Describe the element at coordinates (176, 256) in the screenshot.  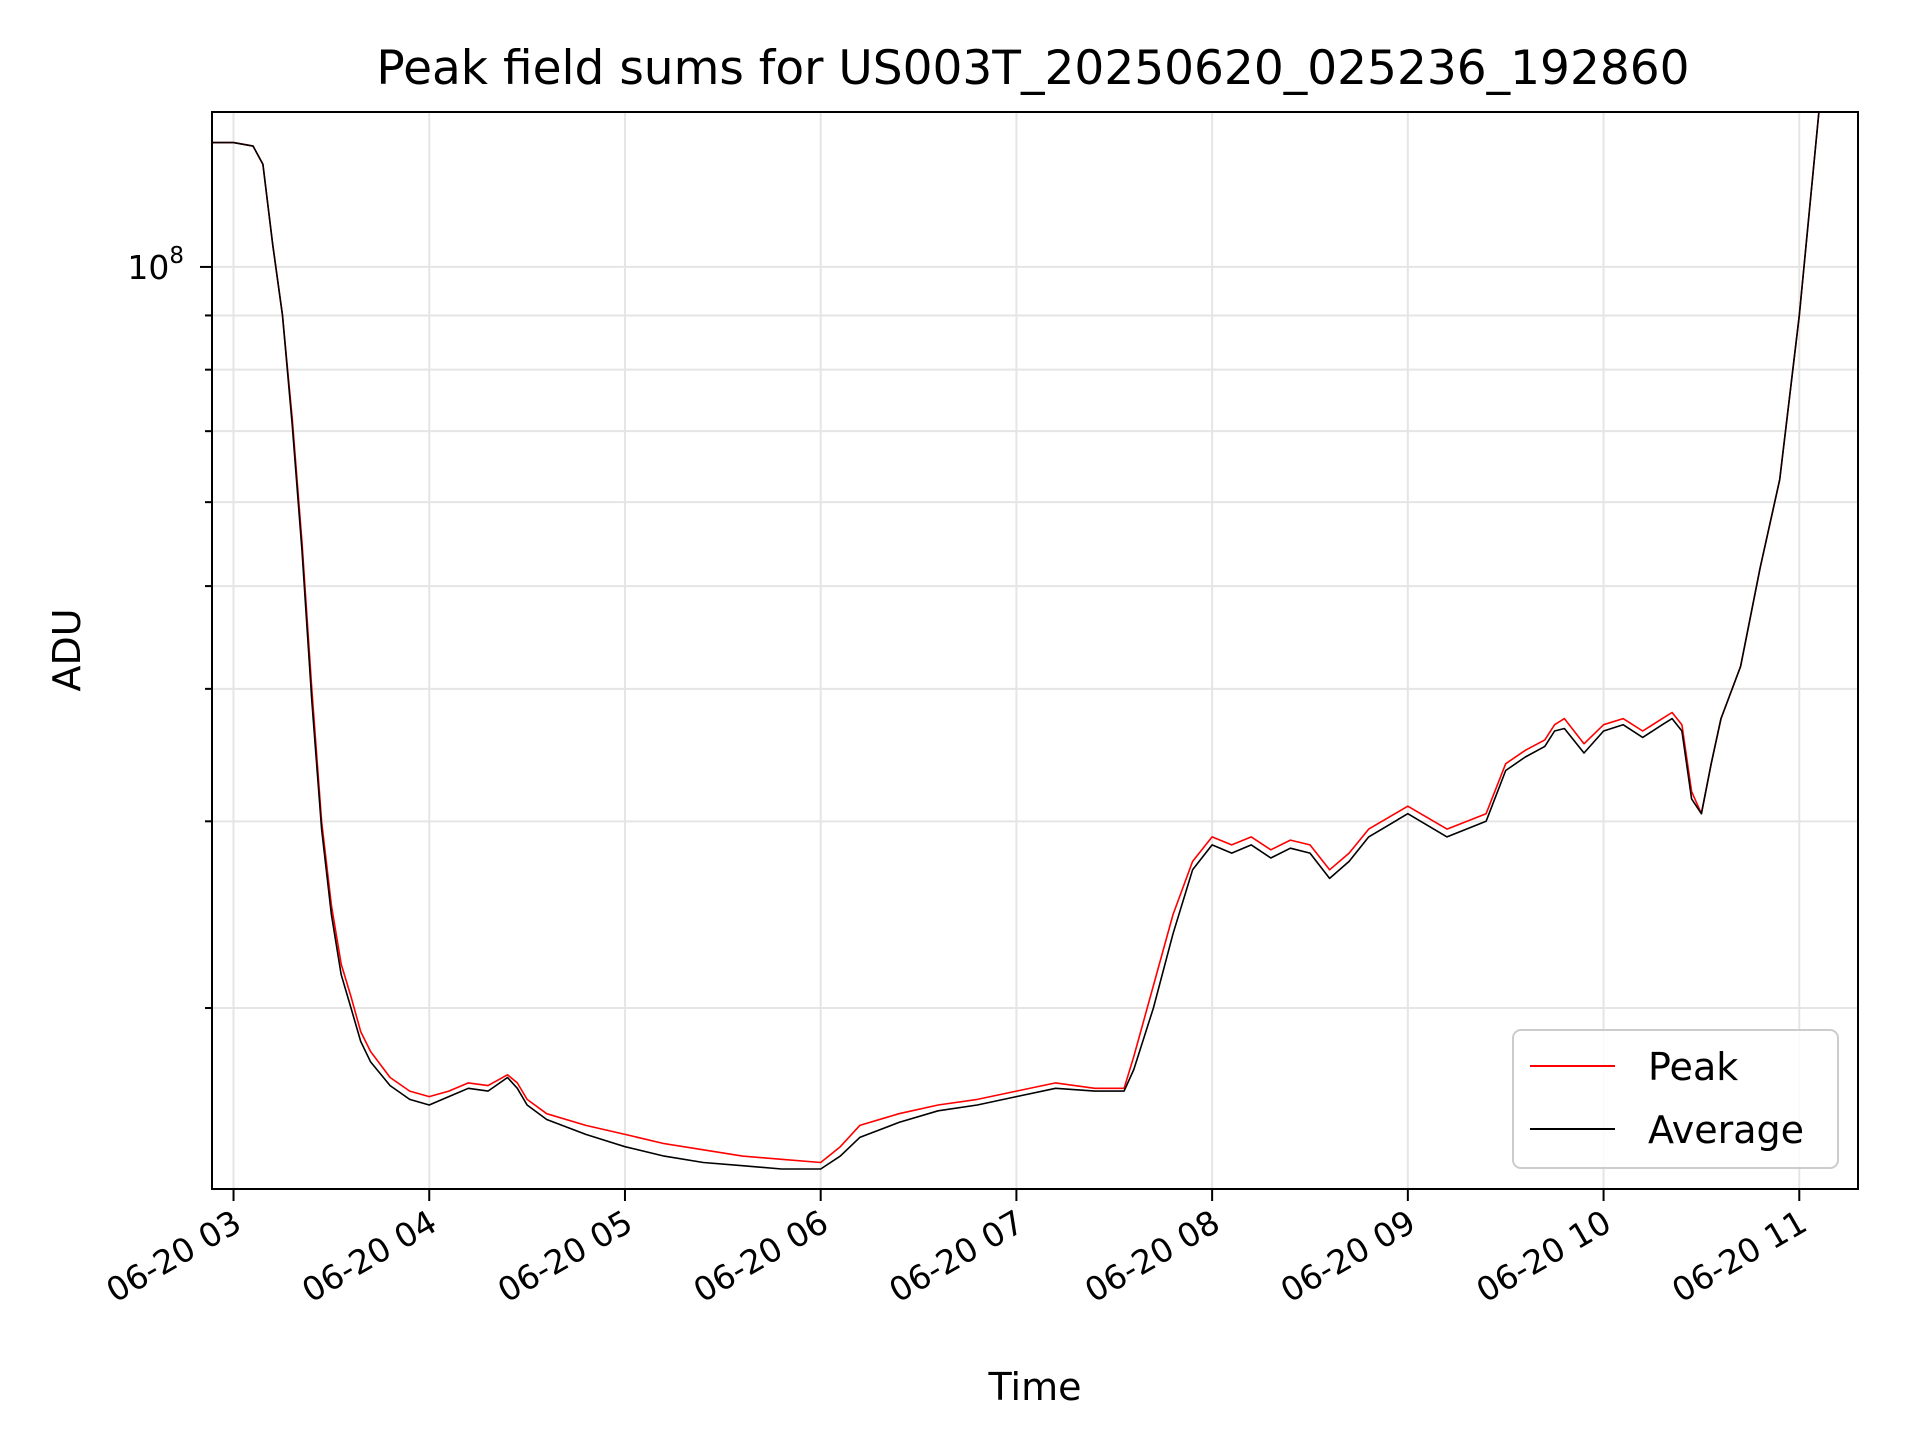
I see `y-tick-label-exponent: 8` at that location.